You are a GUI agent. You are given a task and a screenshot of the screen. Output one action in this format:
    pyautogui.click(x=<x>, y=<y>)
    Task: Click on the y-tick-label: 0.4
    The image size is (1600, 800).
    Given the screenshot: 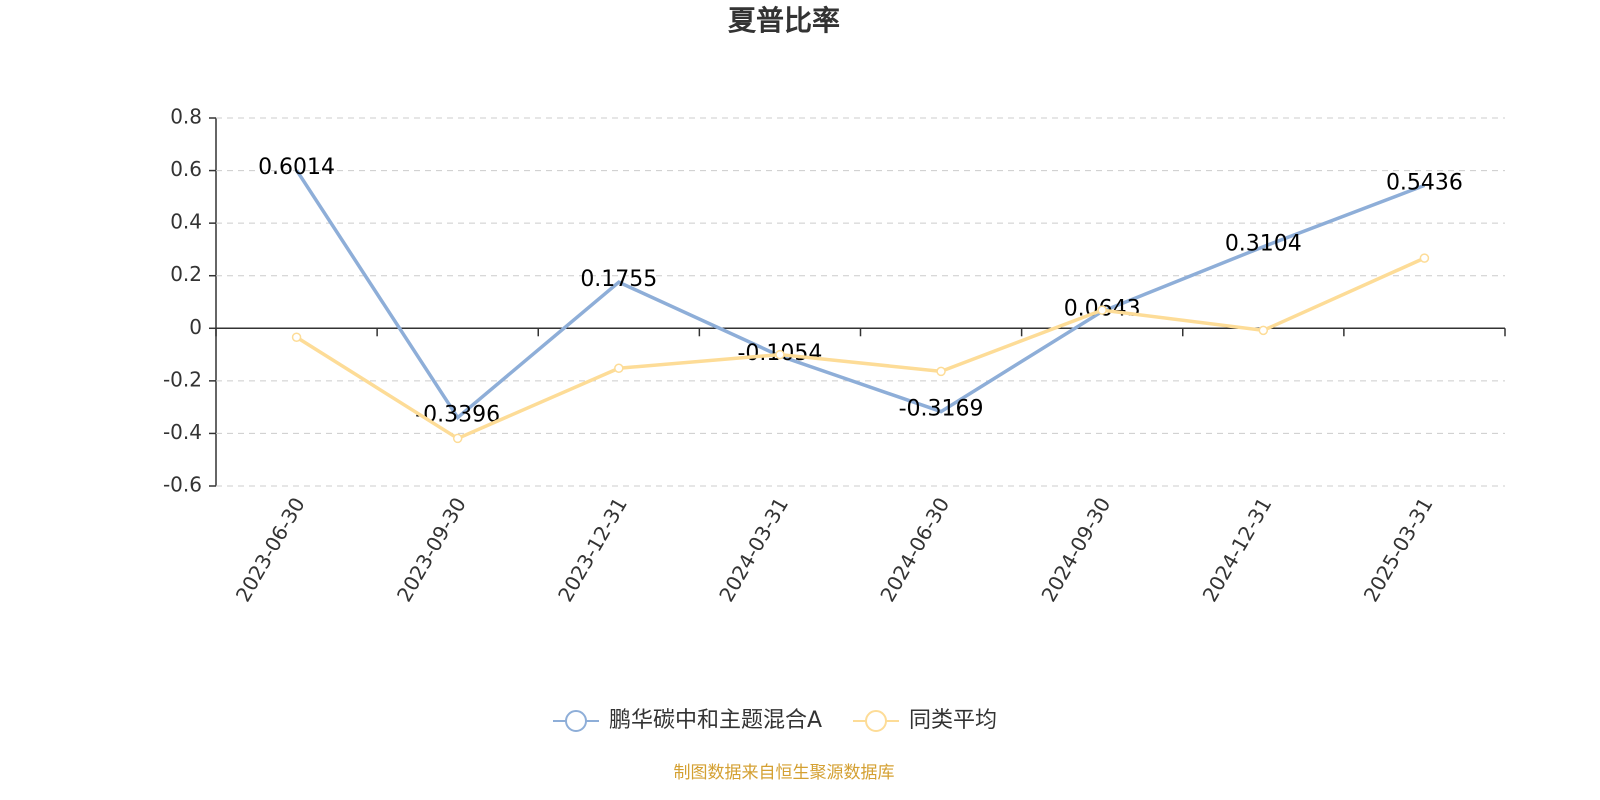 What is the action you would take?
    pyautogui.click(x=186, y=222)
    